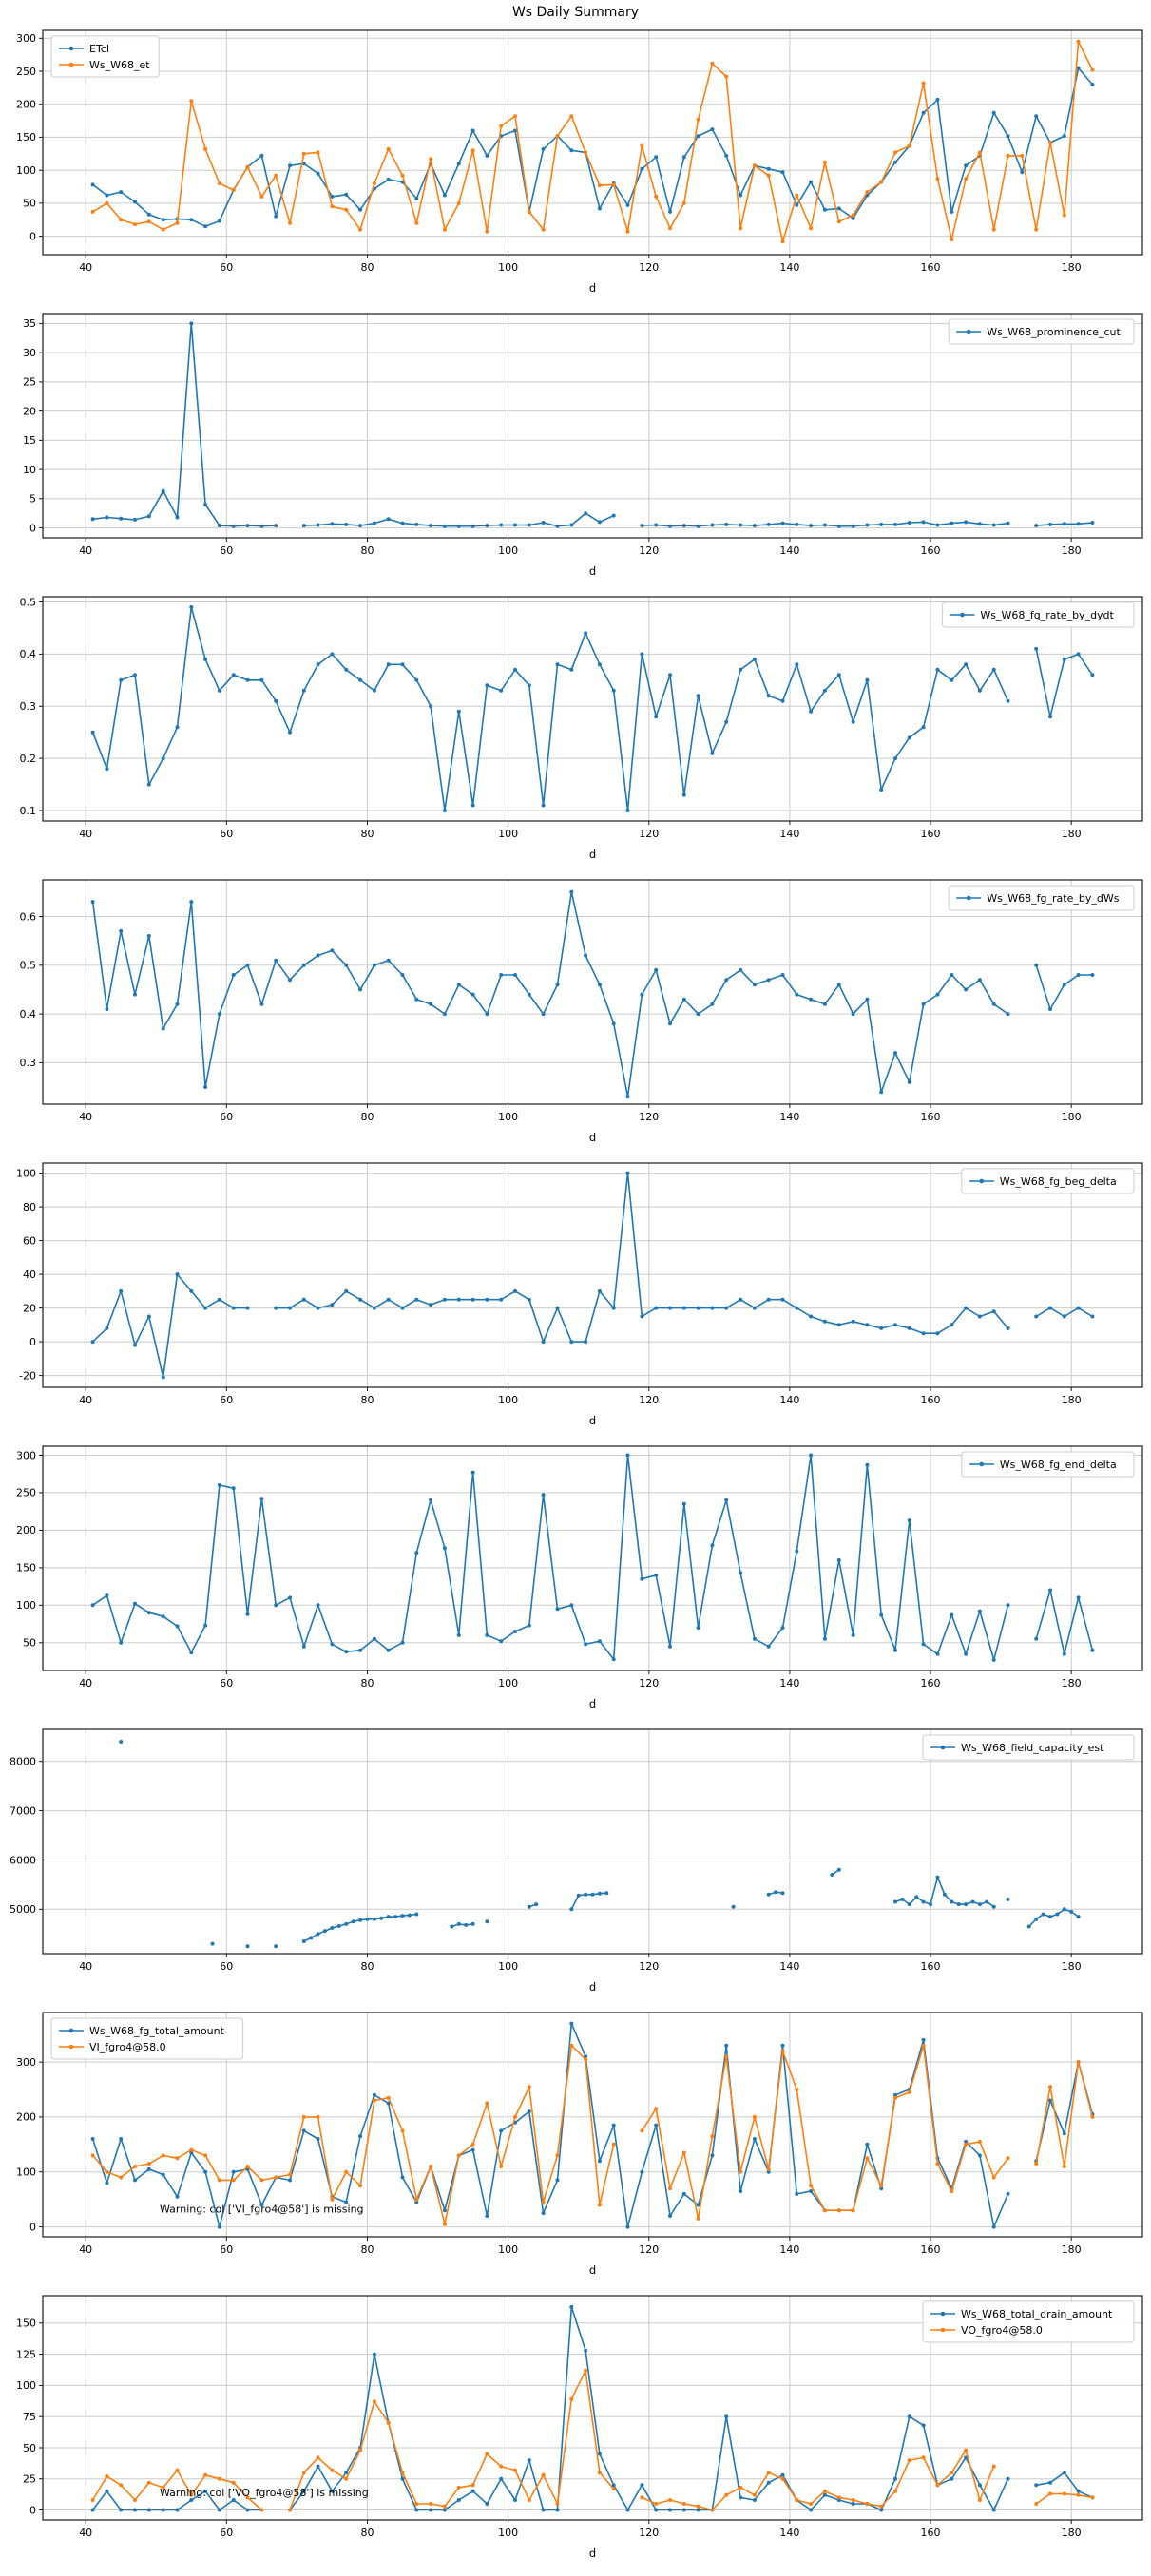 The image size is (1151, 2576). I want to click on y-tick-label: 30, so click(29, 353).